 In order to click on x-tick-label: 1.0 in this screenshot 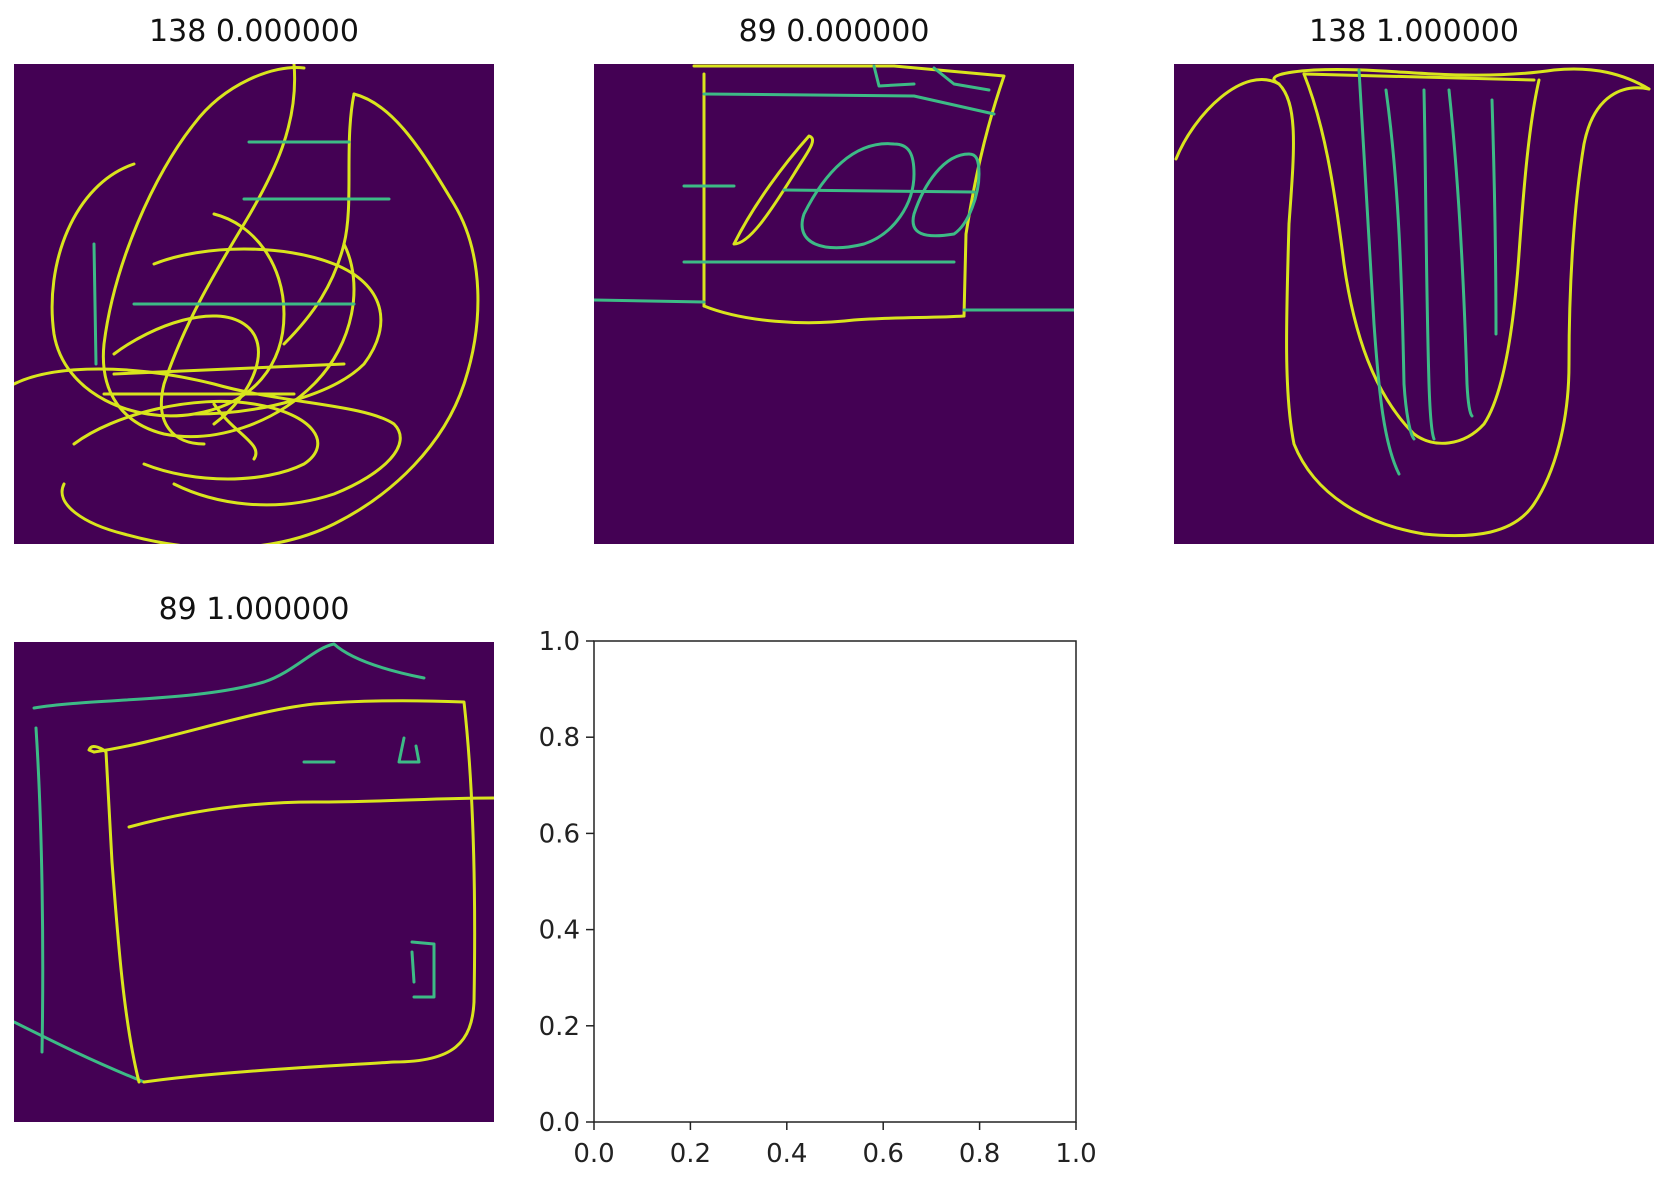, I will do `click(1075, 1154)`.